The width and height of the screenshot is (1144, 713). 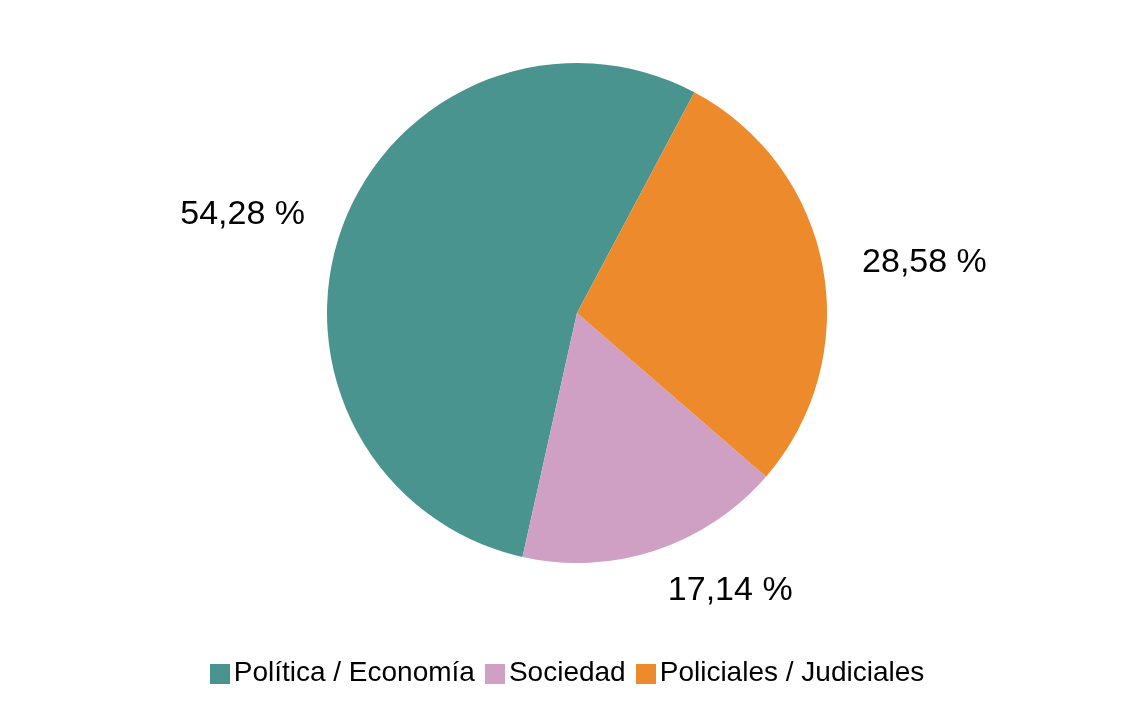 I want to click on data-label: 17,14 %, so click(x=730, y=588).